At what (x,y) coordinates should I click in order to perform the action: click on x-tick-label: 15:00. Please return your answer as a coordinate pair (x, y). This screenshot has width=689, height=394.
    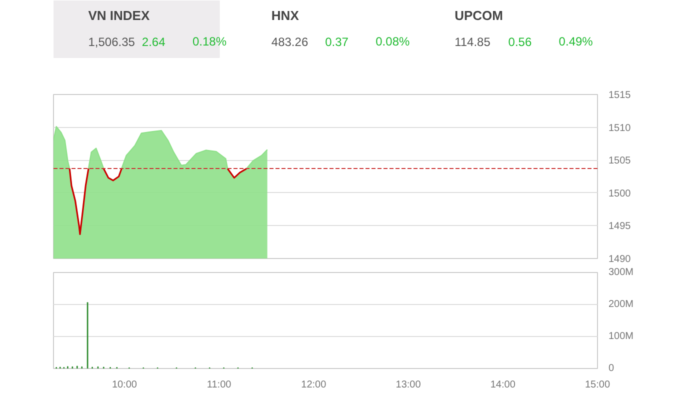
    Looking at the image, I should click on (597, 385).